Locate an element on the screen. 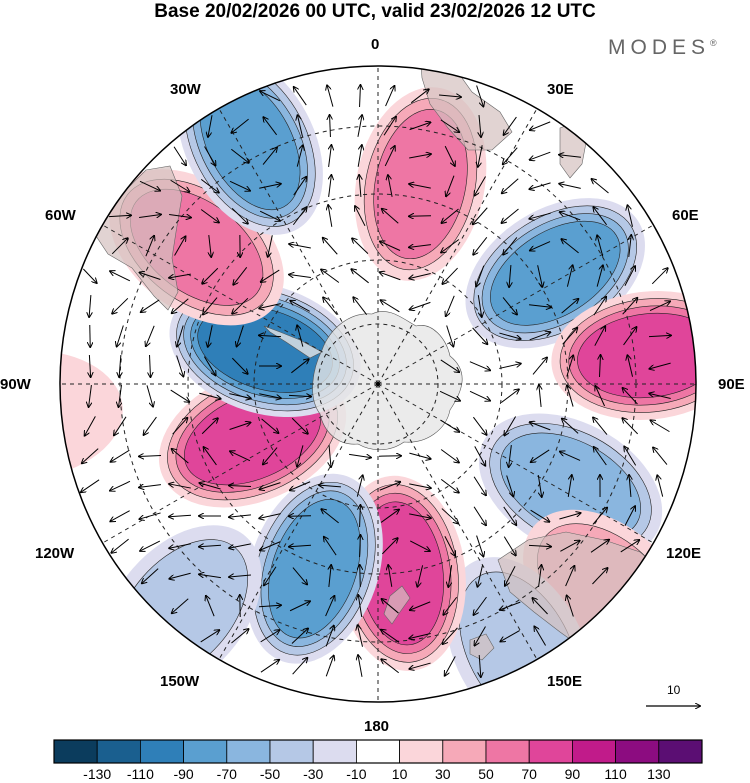  antarctica-land is located at coordinates (387, 381).